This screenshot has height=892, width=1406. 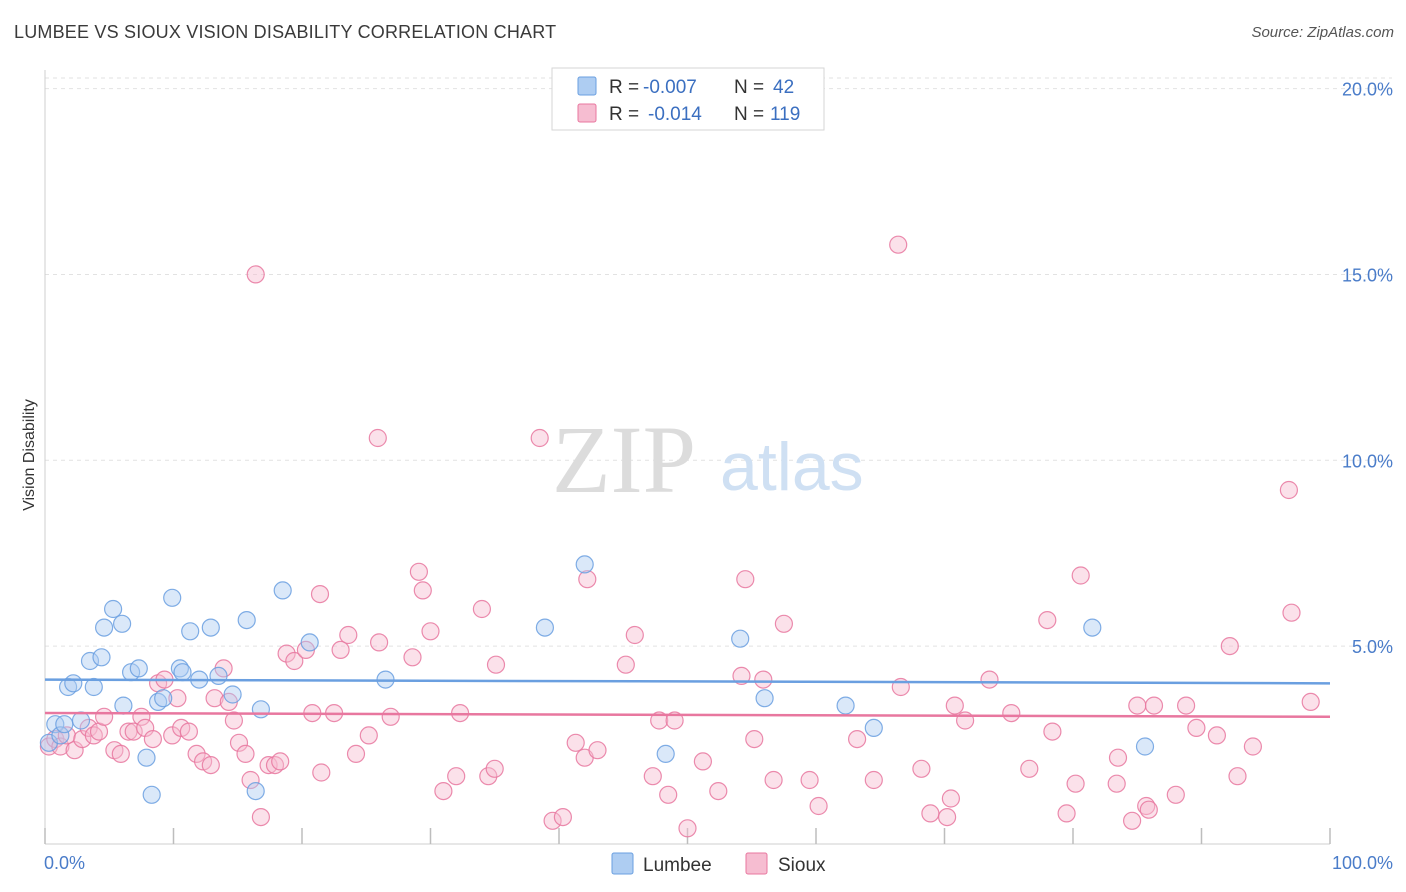 I want to click on legend-bottom-label-sioux: Sioux, so click(x=802, y=865).